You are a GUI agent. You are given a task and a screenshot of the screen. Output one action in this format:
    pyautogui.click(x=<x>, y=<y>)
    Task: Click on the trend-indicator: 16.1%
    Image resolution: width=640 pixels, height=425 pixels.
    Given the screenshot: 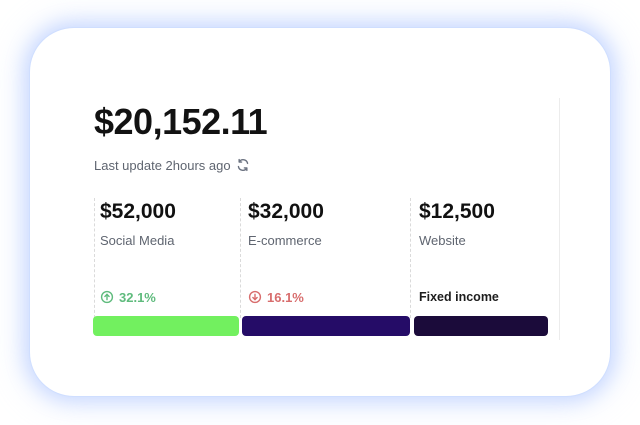 What is the action you would take?
    pyautogui.click(x=276, y=297)
    